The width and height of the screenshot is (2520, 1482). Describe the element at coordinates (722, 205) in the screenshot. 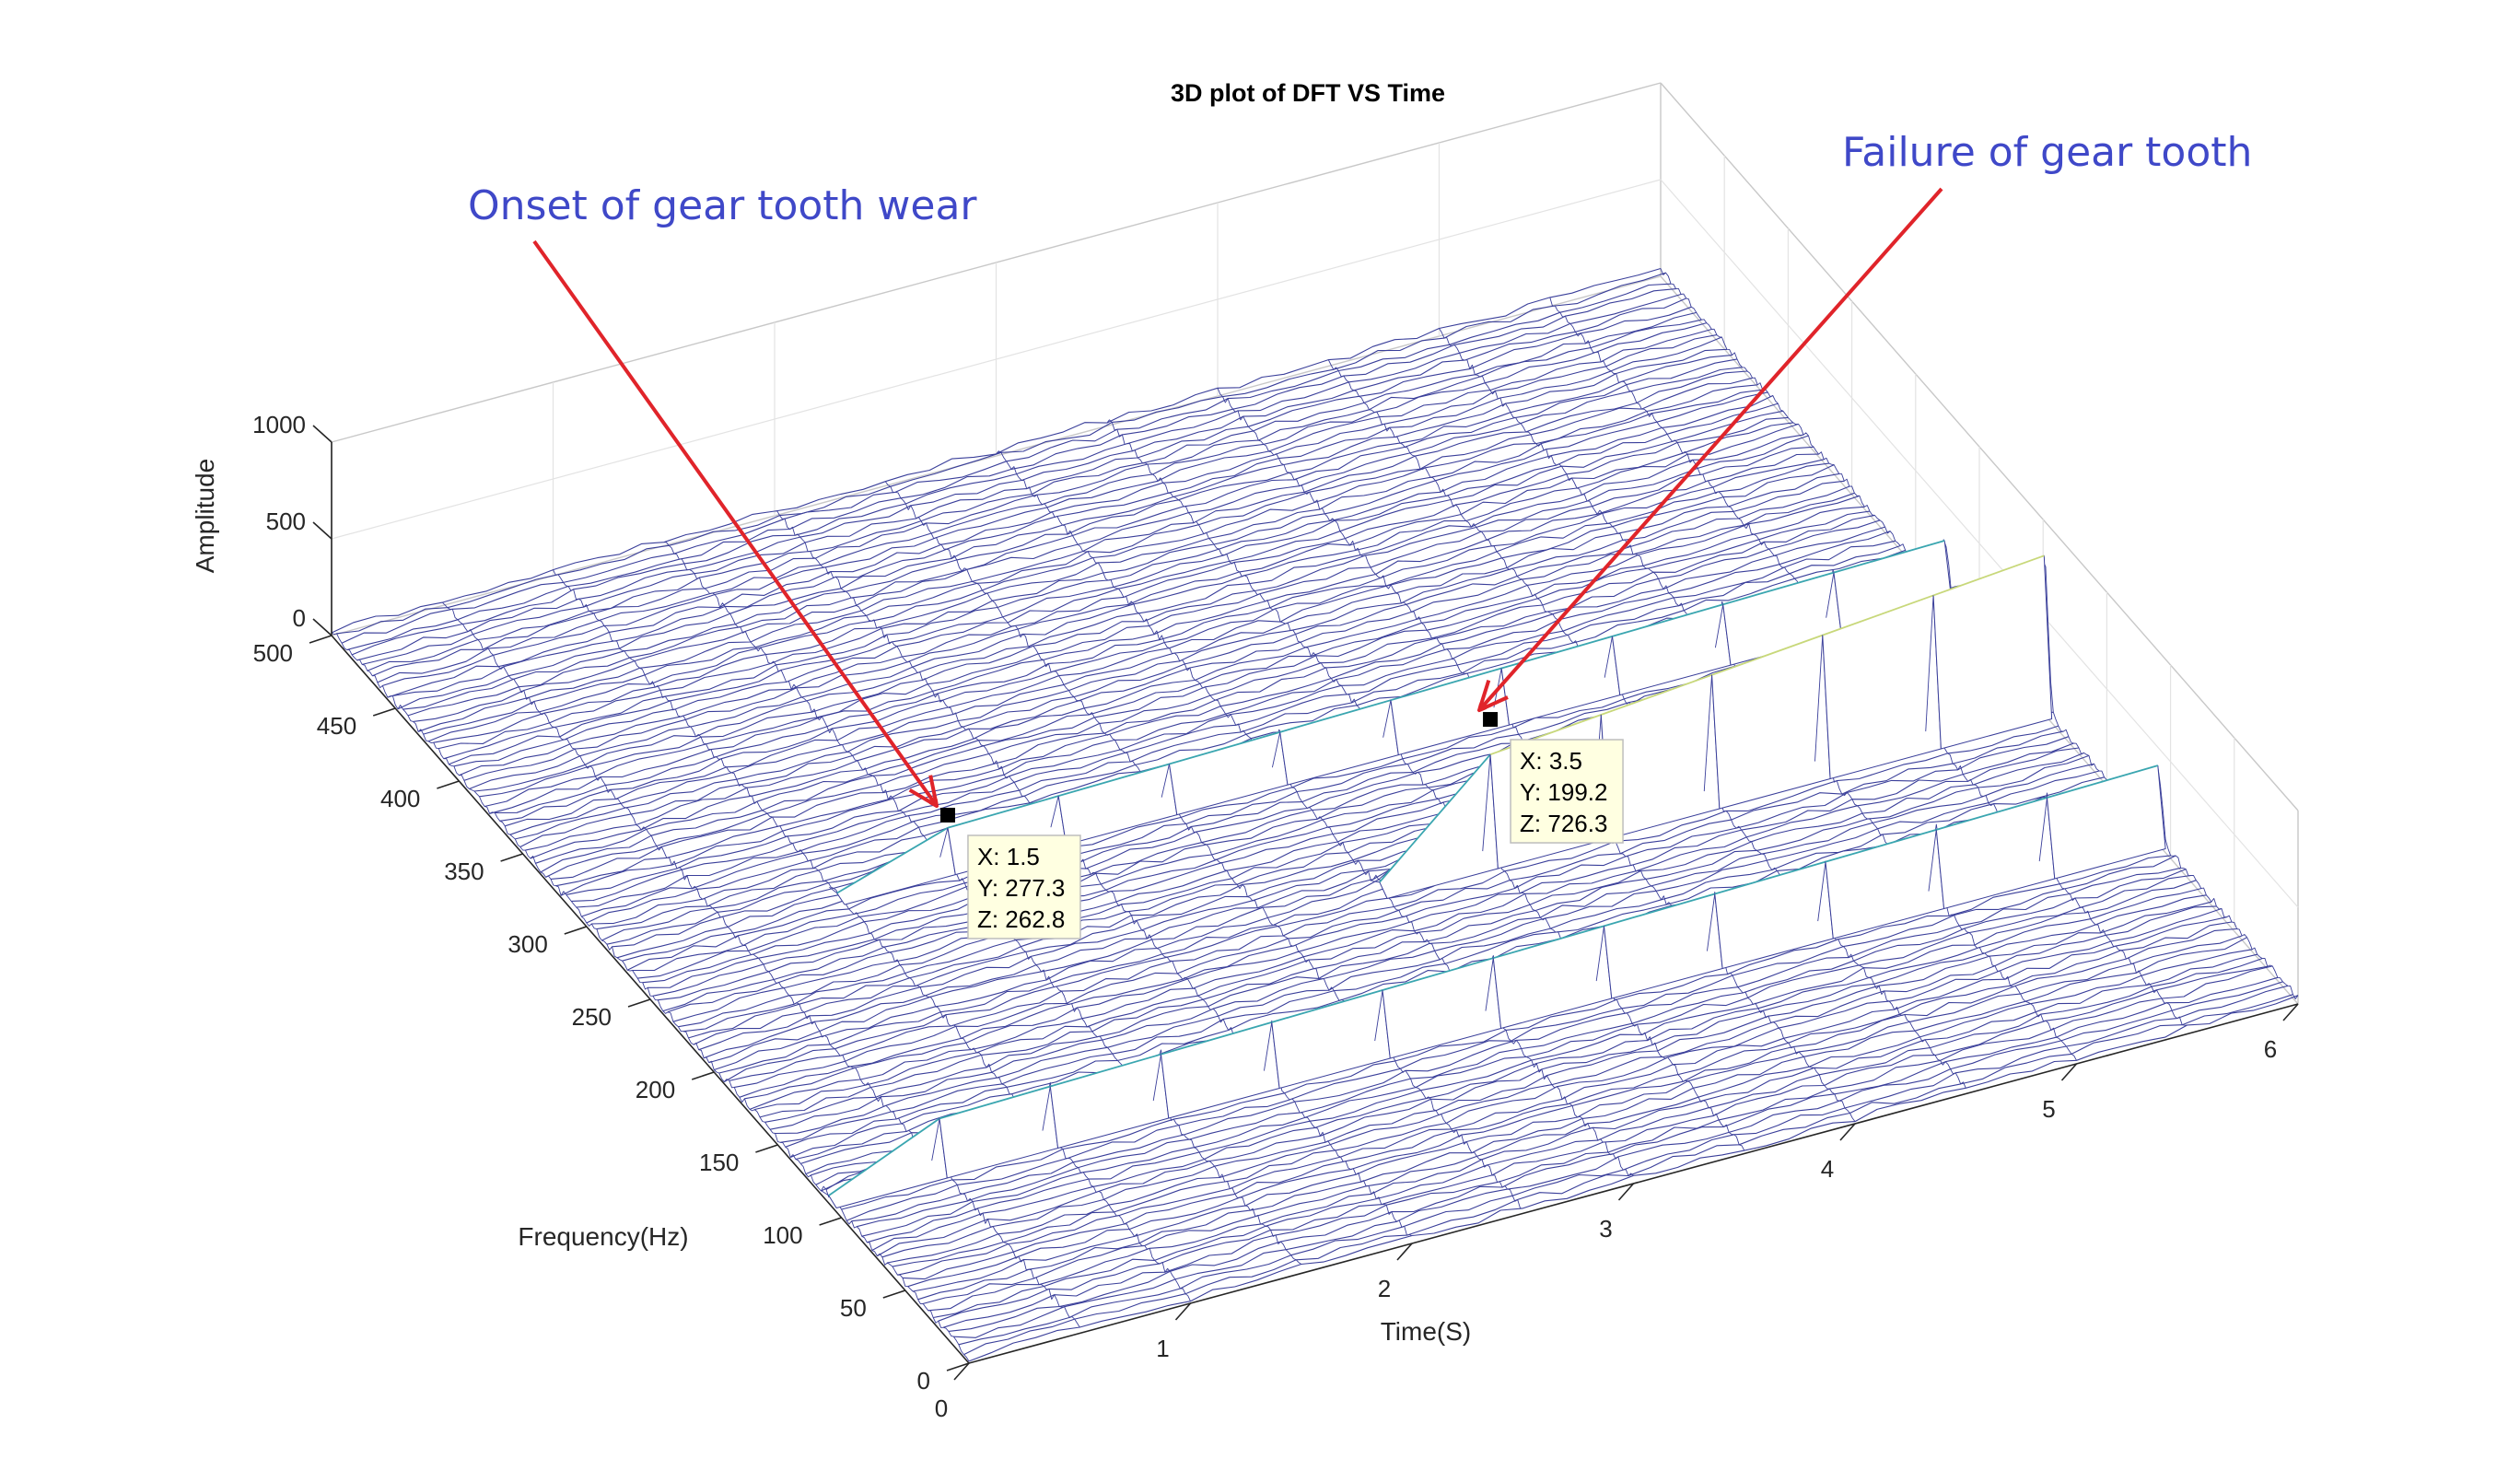

I see `annotation-text: Onset of gear tooth wear` at that location.